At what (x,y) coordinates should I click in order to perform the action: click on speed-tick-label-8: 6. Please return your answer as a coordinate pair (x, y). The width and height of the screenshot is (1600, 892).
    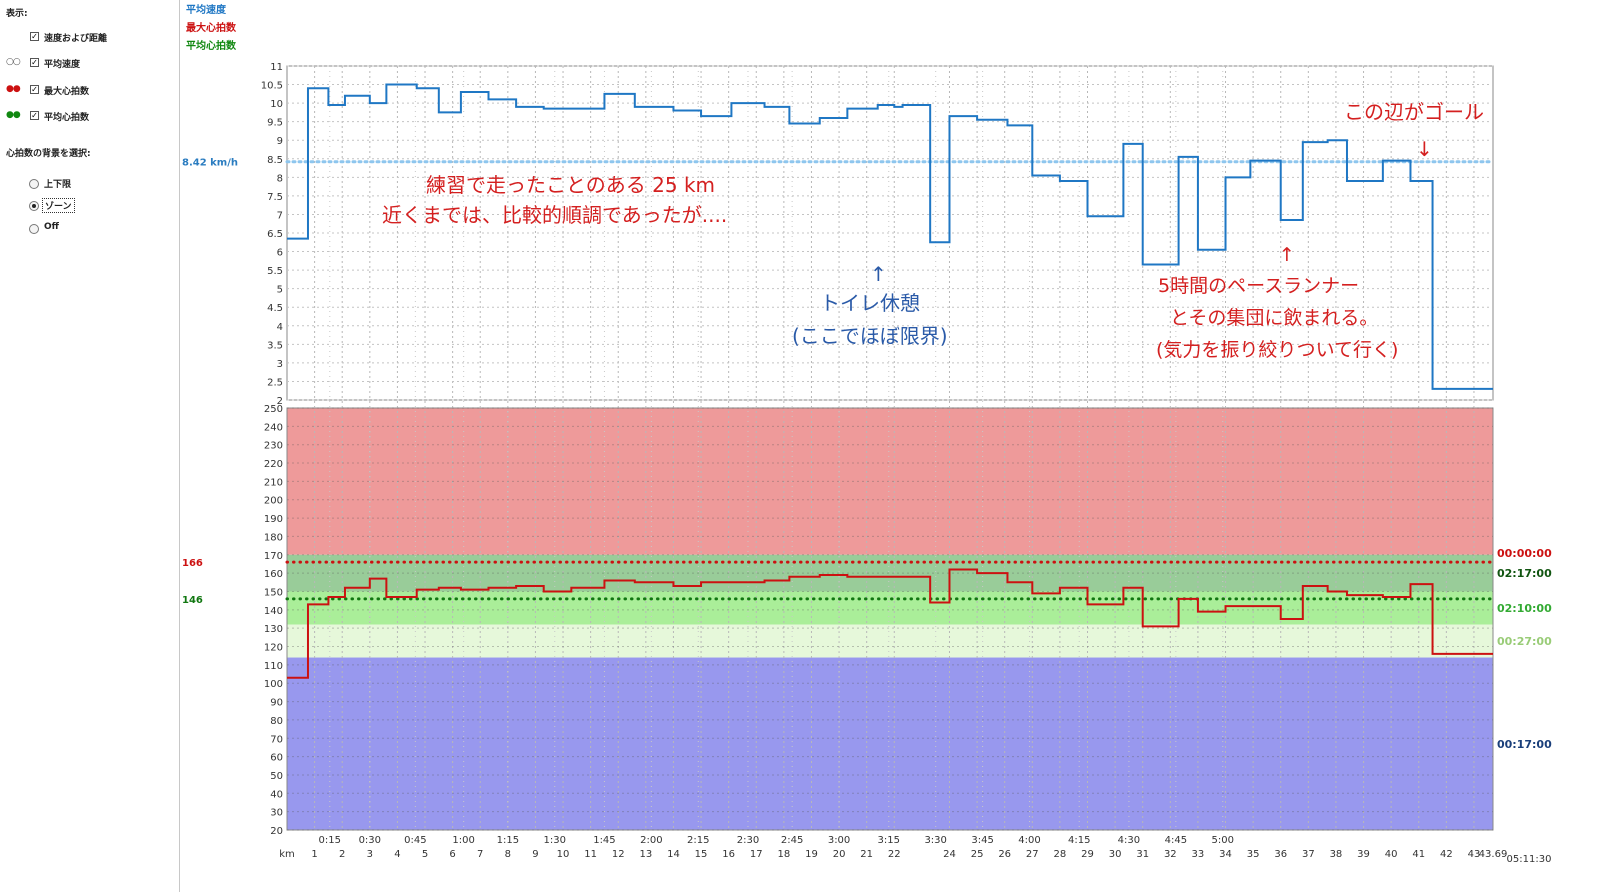
    Looking at the image, I should click on (280, 253).